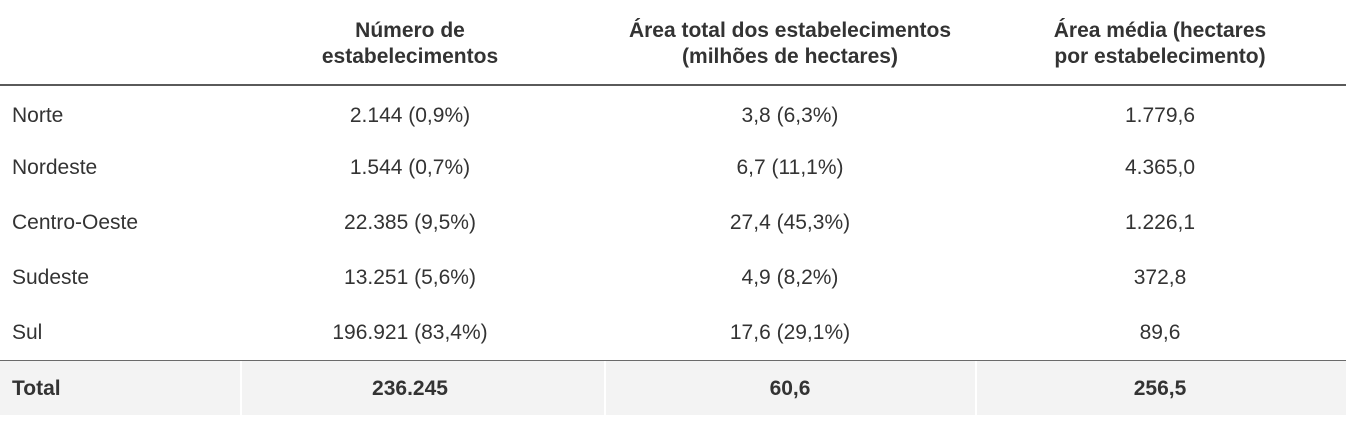 This screenshot has height=431, width=1346. I want to click on row-count: 22.385 (9,5%), so click(410, 222).